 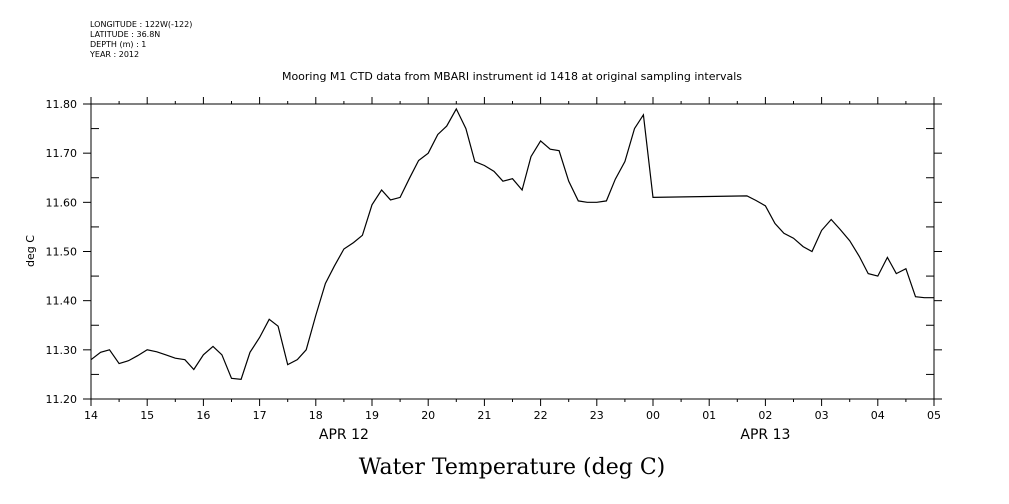 I want to click on x-tick-label: 00, so click(x=653, y=415).